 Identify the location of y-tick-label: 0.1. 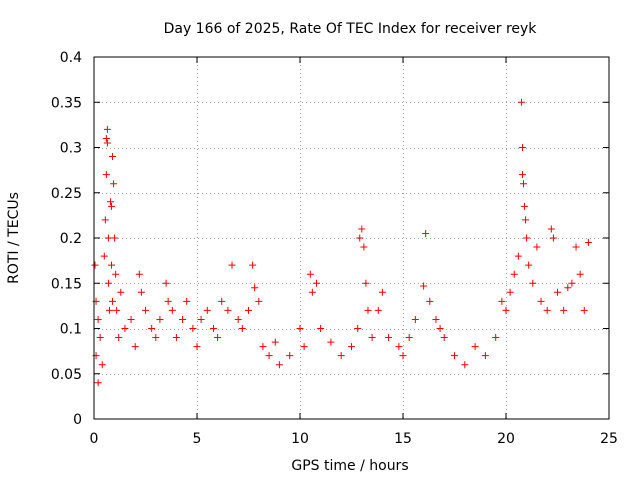
(71, 330).